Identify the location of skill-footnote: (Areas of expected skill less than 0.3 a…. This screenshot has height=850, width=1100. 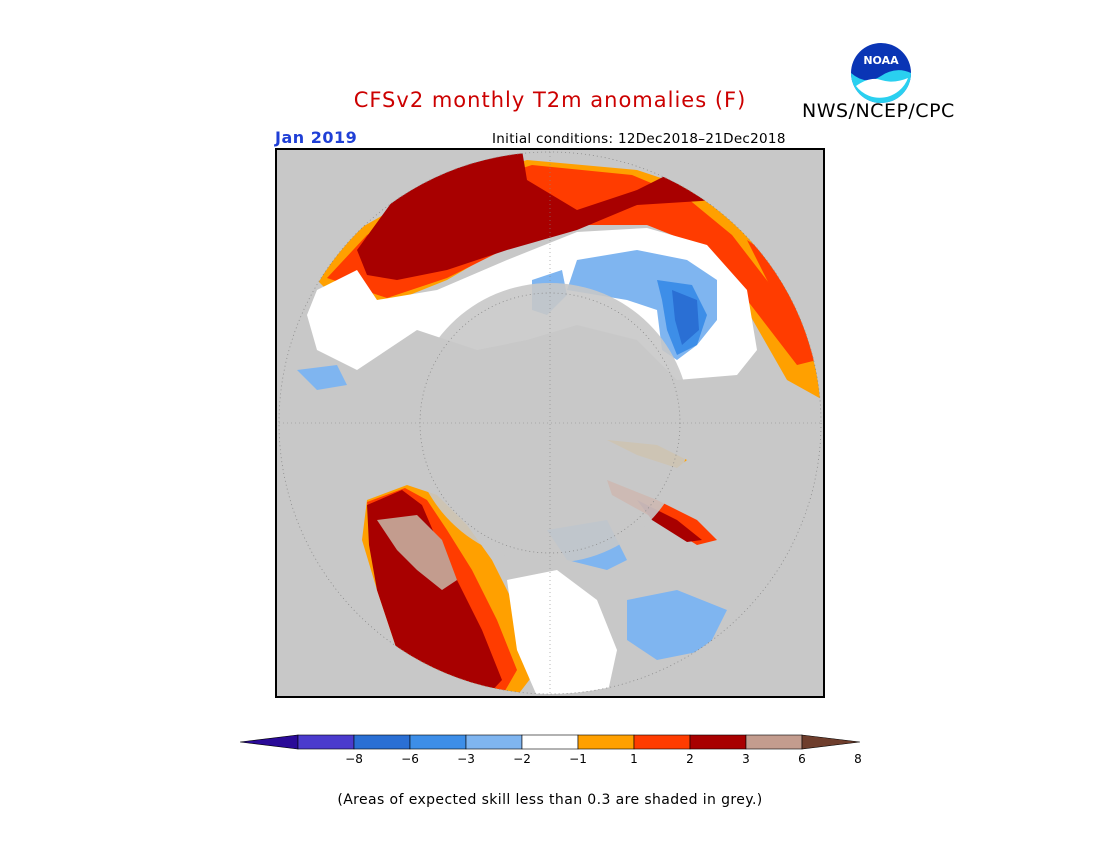
(550, 800).